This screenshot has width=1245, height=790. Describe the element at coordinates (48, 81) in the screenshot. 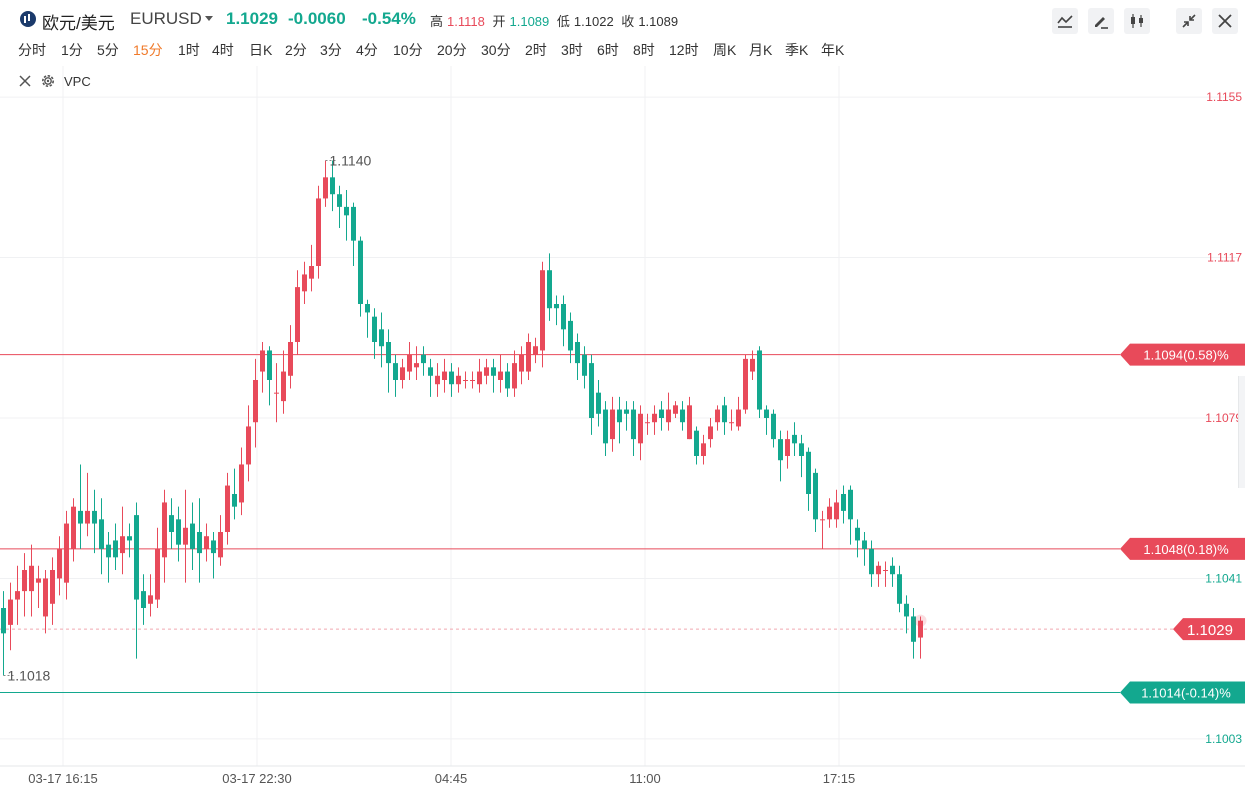

I see `gear-icon` at that location.